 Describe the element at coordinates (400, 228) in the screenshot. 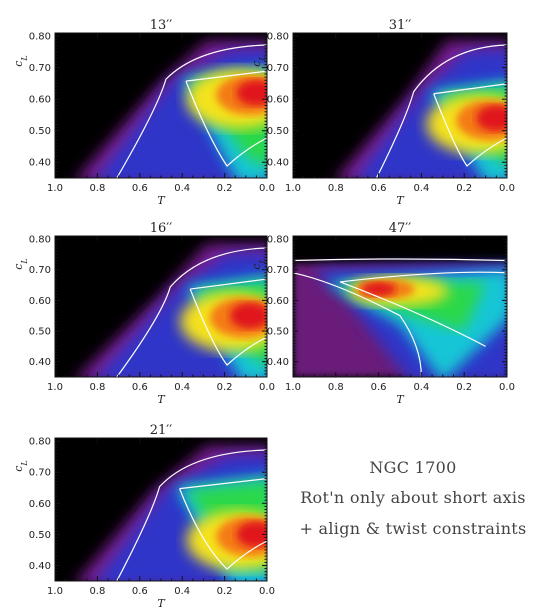

I see `panel-title: 47′′` at that location.